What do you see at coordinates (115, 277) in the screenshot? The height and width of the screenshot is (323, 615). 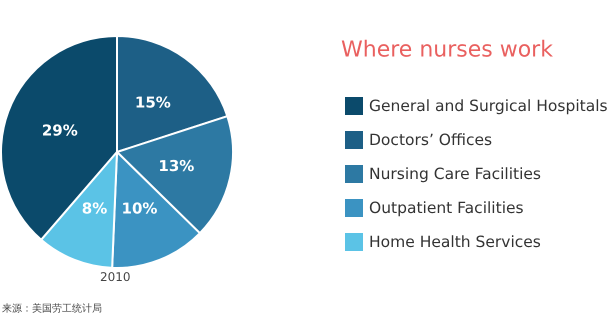 I see `text: 2010` at bounding box center [115, 277].